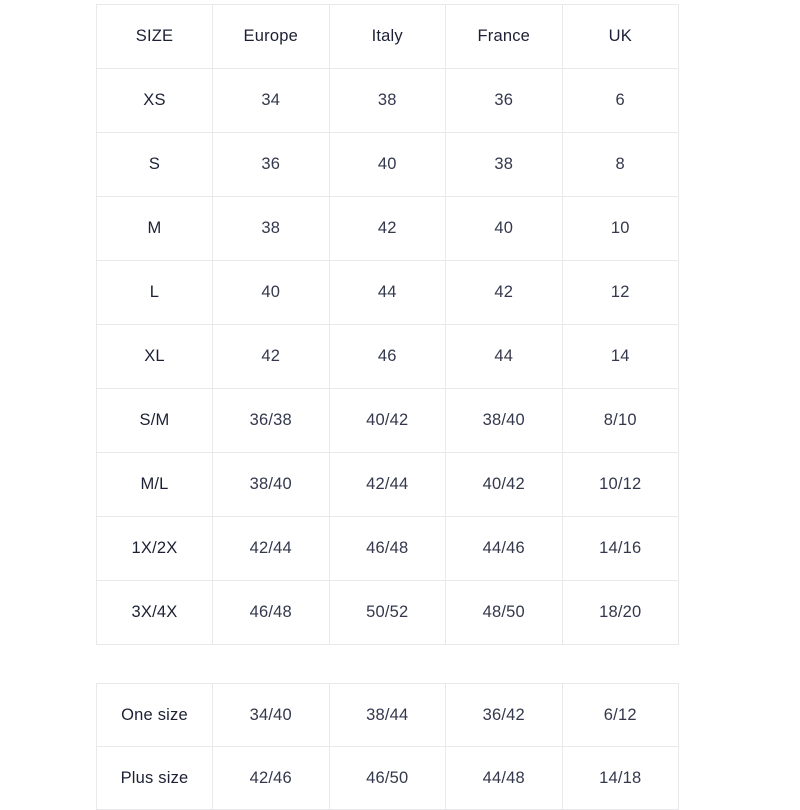 The height and width of the screenshot is (810, 800). What do you see at coordinates (620, 356) in the screenshot?
I see `cell-uk: 14` at bounding box center [620, 356].